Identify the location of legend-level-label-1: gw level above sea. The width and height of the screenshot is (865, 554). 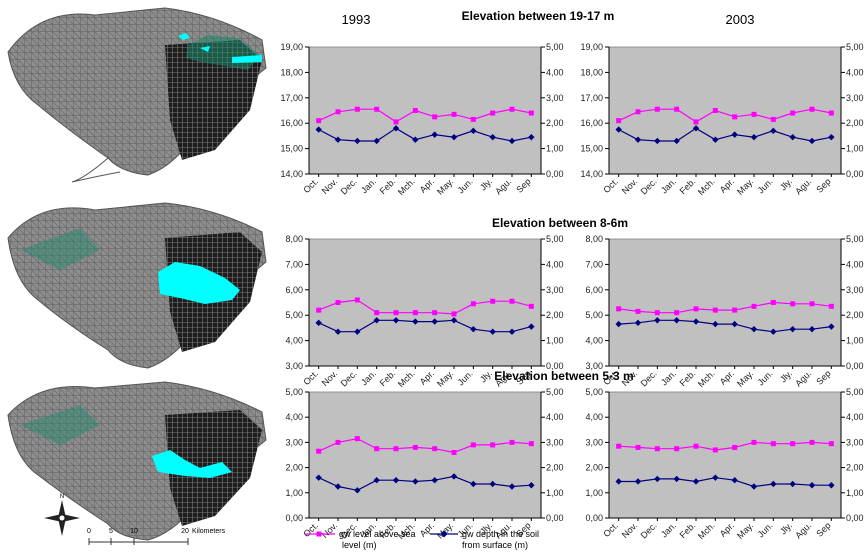
(377, 534).